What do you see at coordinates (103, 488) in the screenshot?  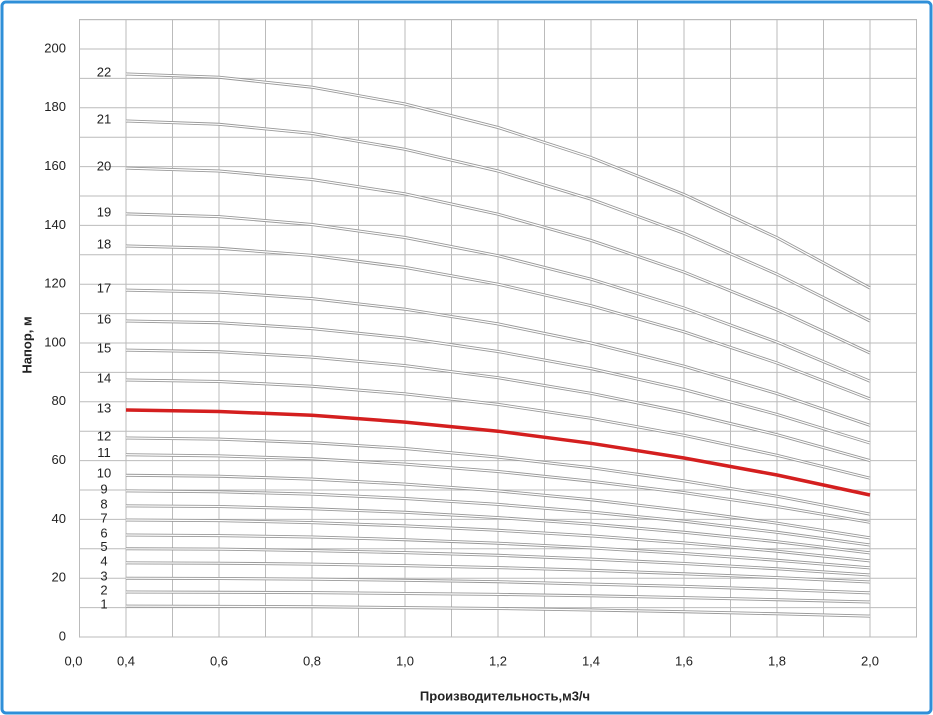 I see `series-label: 9` at bounding box center [103, 488].